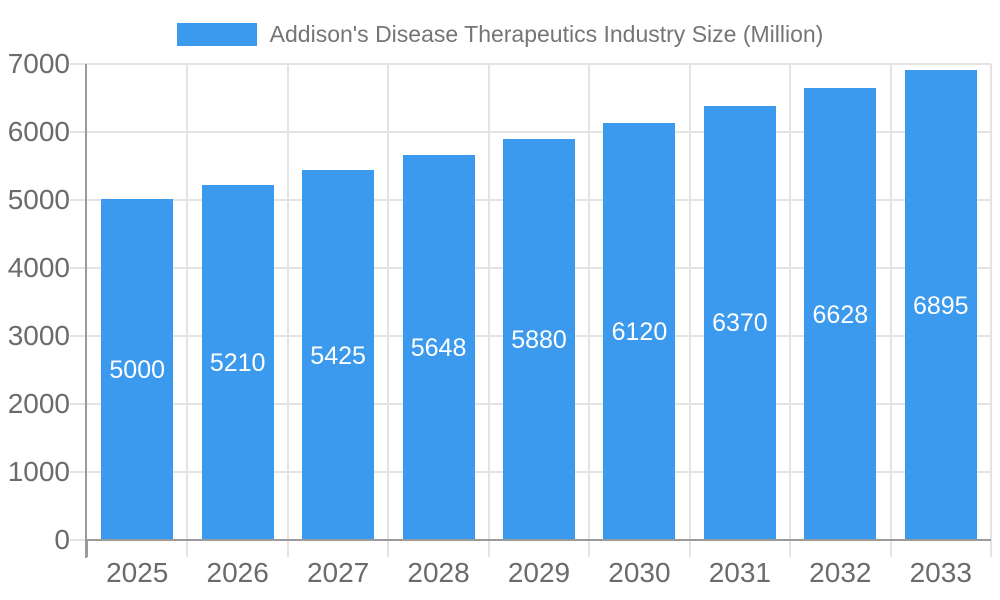 The height and width of the screenshot is (600, 1000). Describe the element at coordinates (338, 572) in the screenshot. I see `x-tick-label: 2027` at that location.